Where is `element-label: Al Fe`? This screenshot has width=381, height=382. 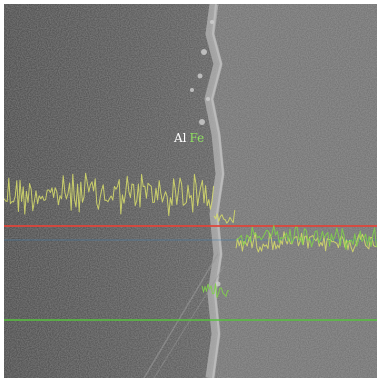
element-label: Al Fe is located at coordinates (188, 138).